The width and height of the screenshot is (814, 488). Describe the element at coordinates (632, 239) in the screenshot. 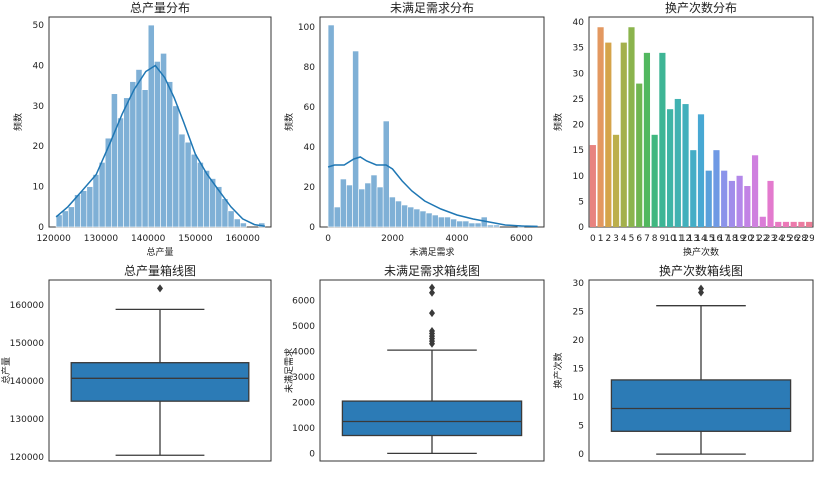

I see `x-tick-label: 5` at that location.